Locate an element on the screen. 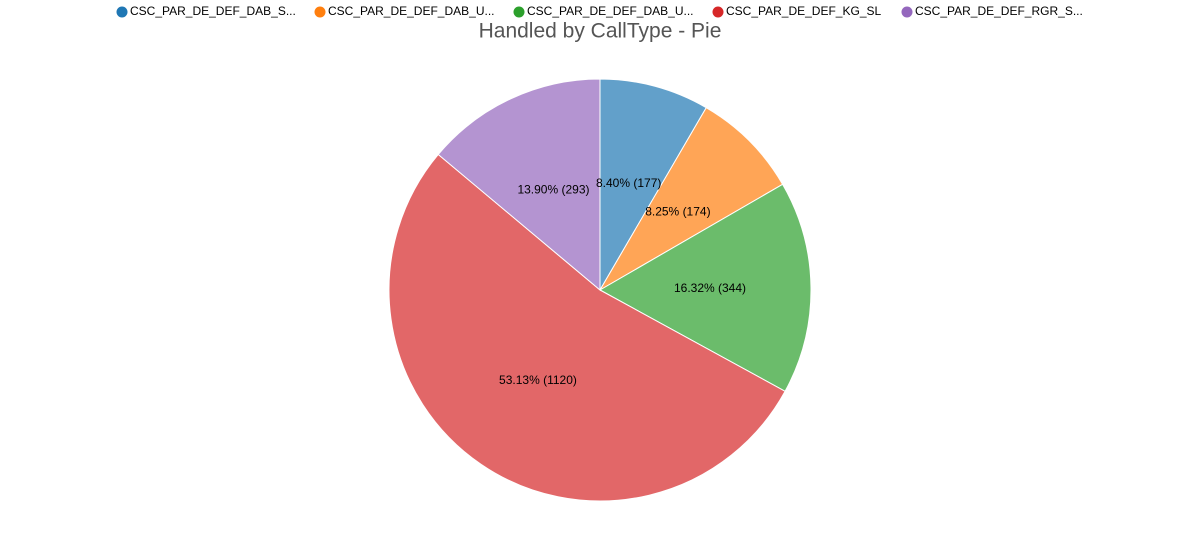  slice-label: 53.13% (1120) is located at coordinates (538, 380).